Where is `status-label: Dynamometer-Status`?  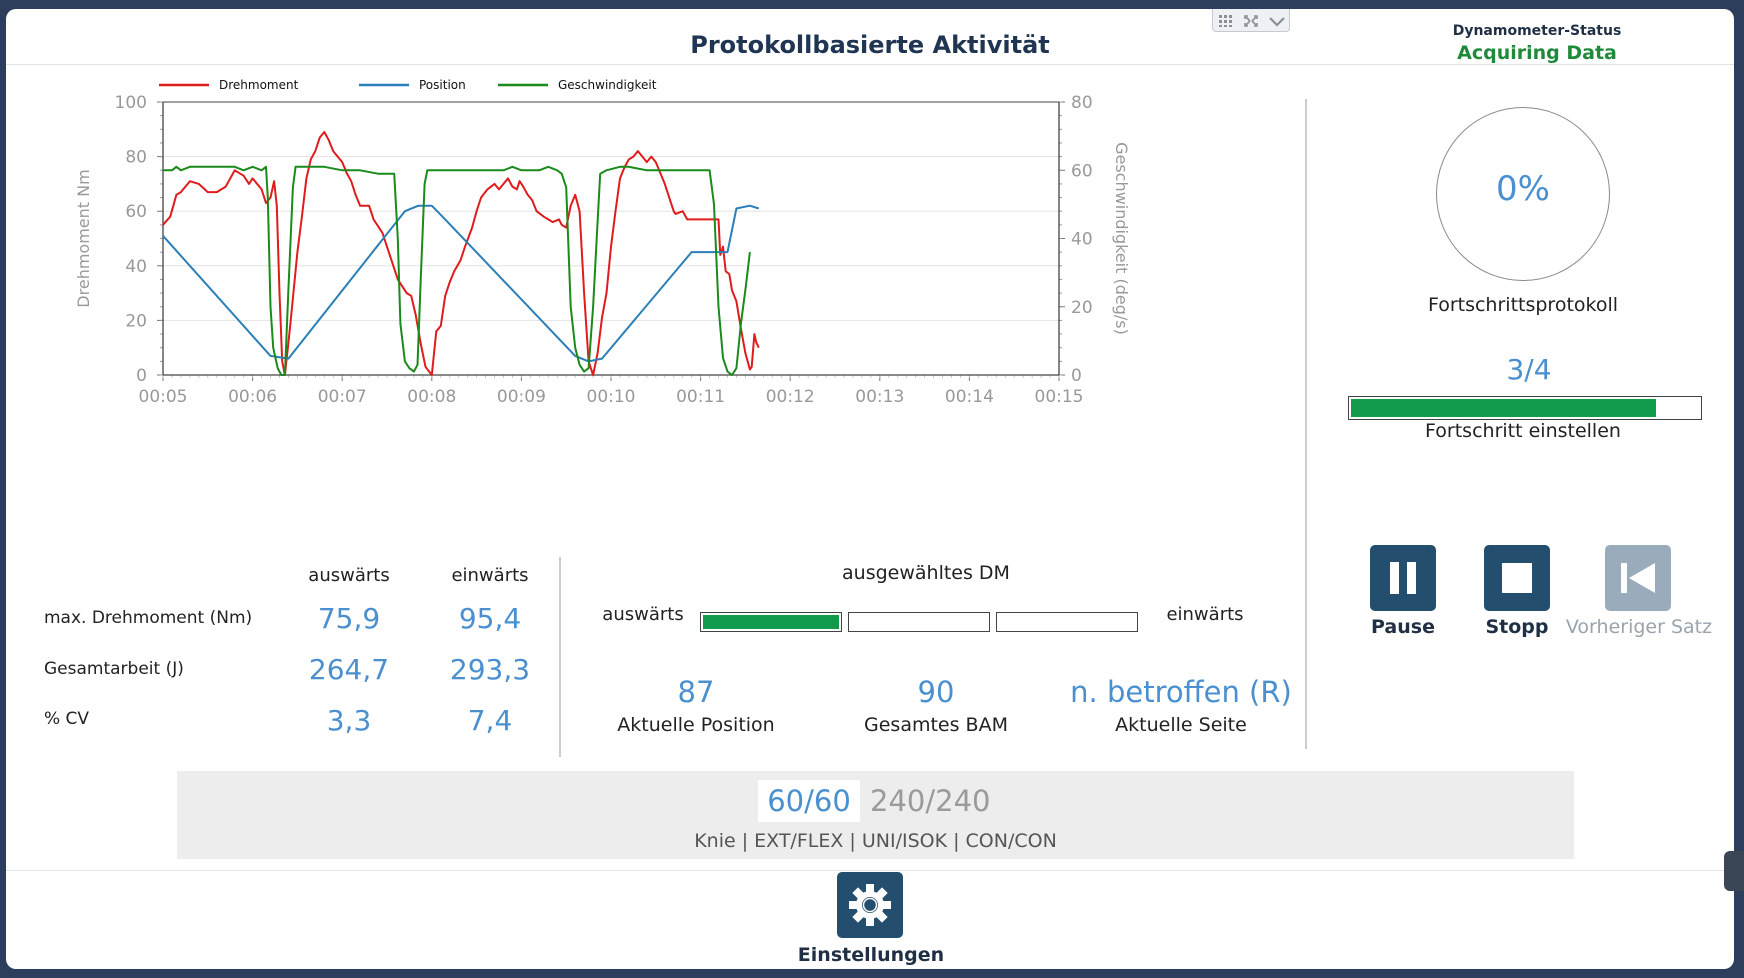 status-label: Dynamometer-Status is located at coordinates (1537, 31).